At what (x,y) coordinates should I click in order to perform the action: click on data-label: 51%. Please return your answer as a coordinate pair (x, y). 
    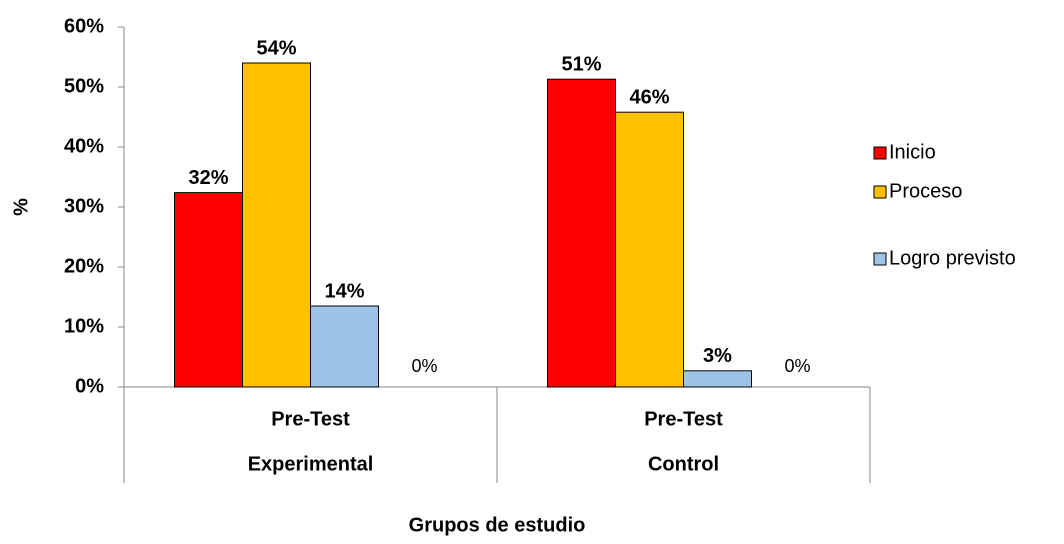
    Looking at the image, I should click on (581, 64).